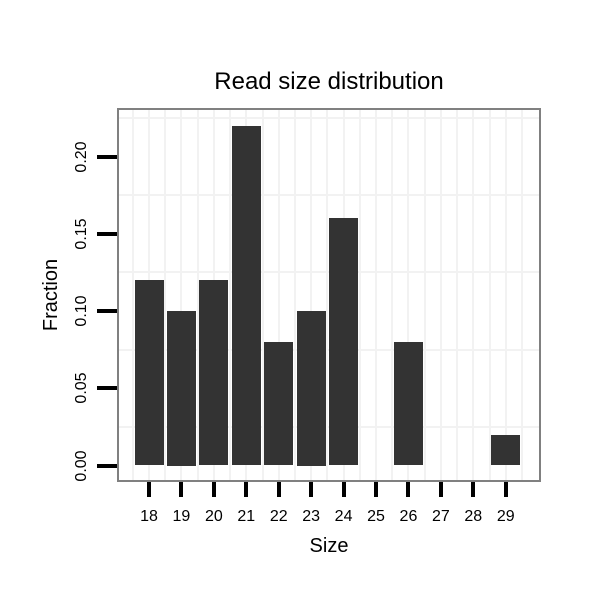 The height and width of the screenshot is (600, 600). What do you see at coordinates (81, 388) in the screenshot?
I see `y-tick-label: 0.05` at bounding box center [81, 388].